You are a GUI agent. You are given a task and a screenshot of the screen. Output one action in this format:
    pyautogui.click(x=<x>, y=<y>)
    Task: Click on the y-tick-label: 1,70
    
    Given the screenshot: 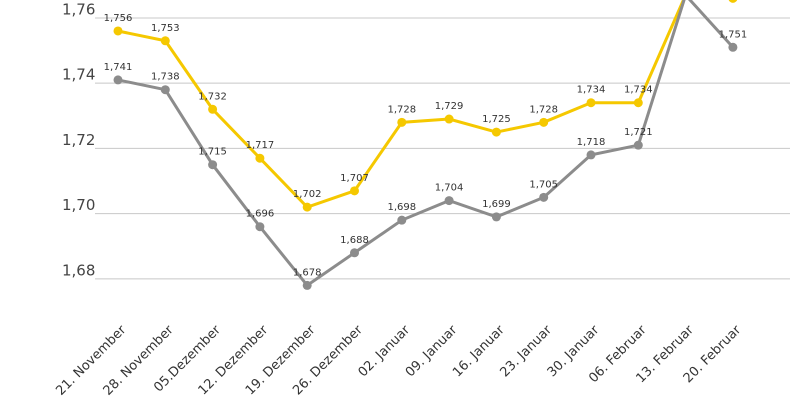 What is the action you would take?
    pyautogui.click(x=78, y=205)
    